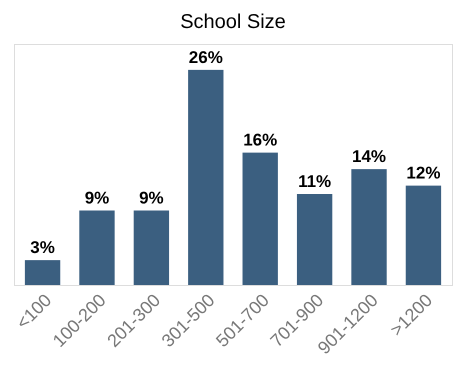  Describe the element at coordinates (233, 22) in the screenshot. I see `chart-title: School Size` at that location.